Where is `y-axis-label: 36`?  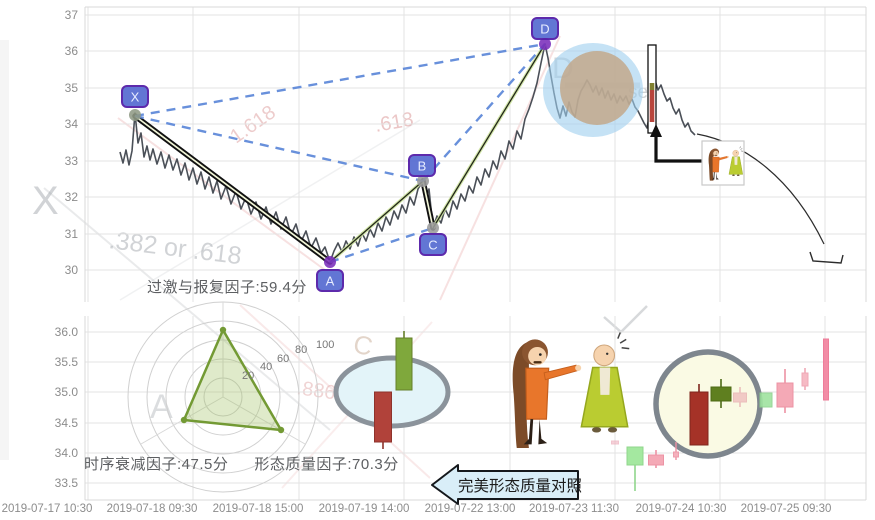 y-axis-label: 36 is located at coordinates (72, 51).